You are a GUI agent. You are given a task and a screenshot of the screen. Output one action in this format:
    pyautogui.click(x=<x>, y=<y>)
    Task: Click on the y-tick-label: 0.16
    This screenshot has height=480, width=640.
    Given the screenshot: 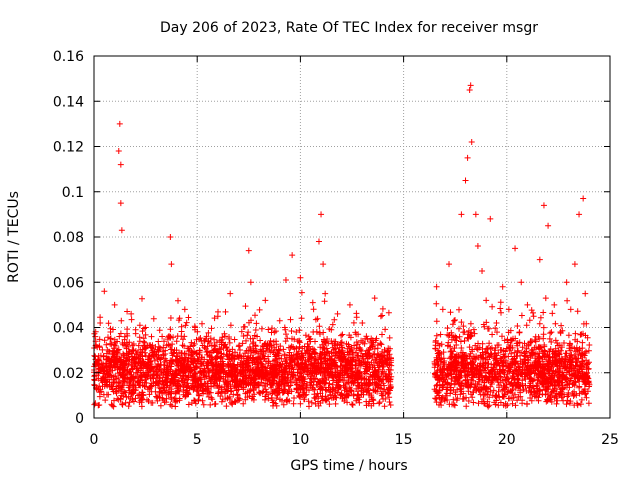 What is the action you would take?
    pyautogui.click(x=68, y=57)
    